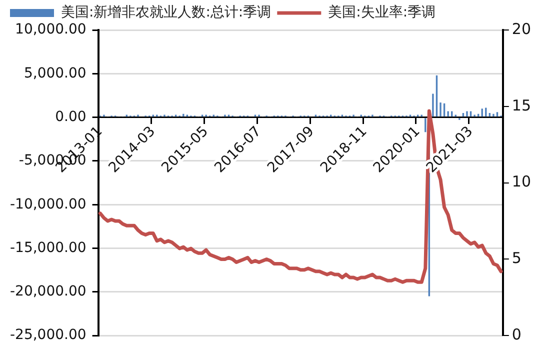 The height and width of the screenshot is (350, 550). Describe the element at coordinates (70, 116) in the screenshot. I see `y-tick-label: 0.00` at that location.